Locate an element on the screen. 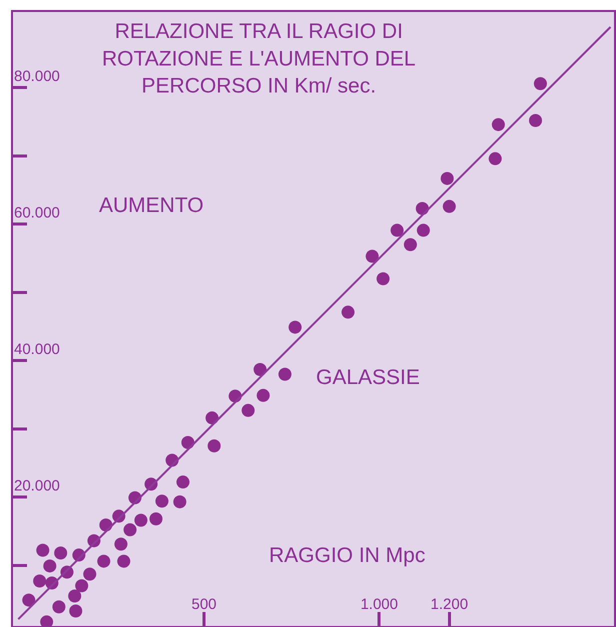  y-tick-label: 40.000 is located at coordinates (37, 349).